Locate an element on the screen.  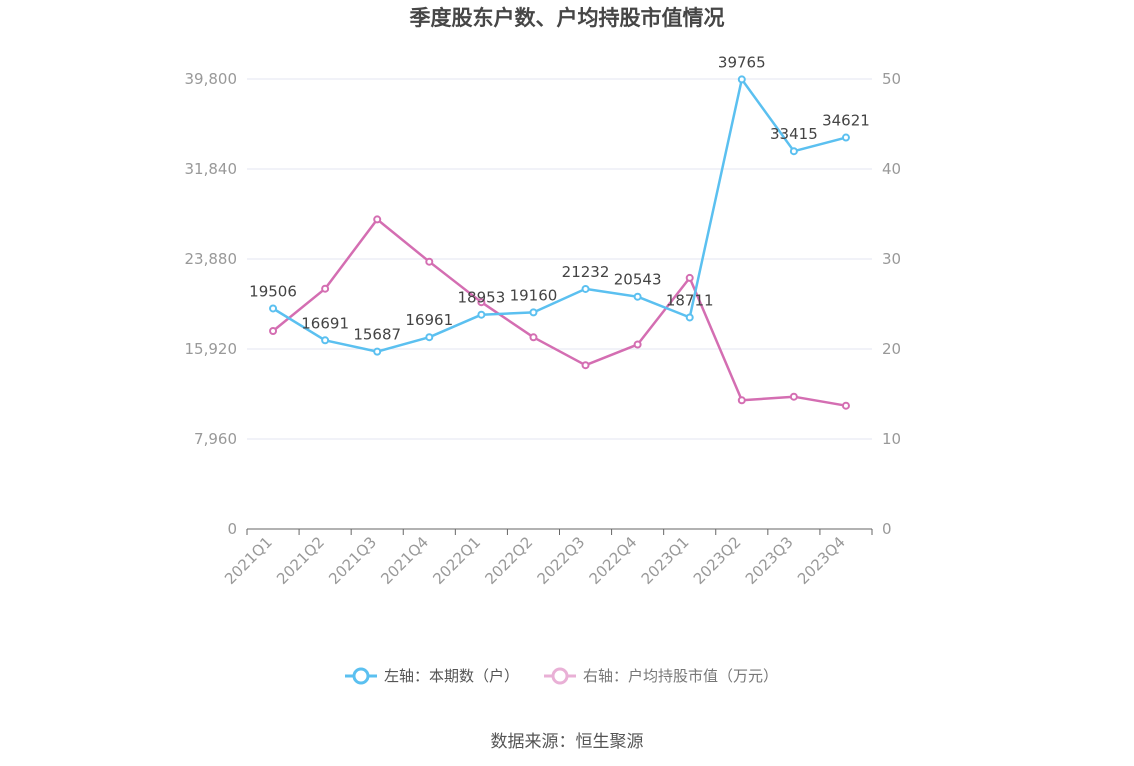
right-axis-tick-label: 20 is located at coordinates (891, 349).